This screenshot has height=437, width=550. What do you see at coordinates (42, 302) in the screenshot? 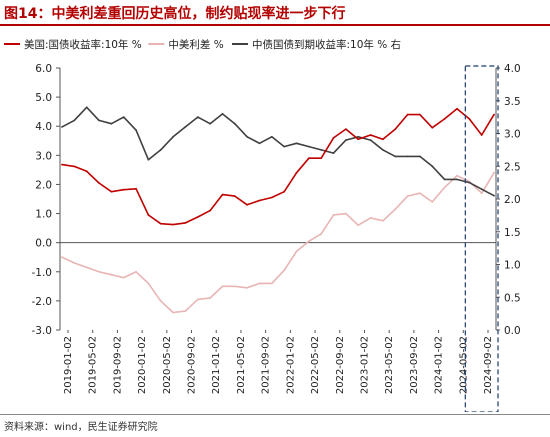
I see `left-tick-label-8: -2.0` at bounding box center [42, 302].